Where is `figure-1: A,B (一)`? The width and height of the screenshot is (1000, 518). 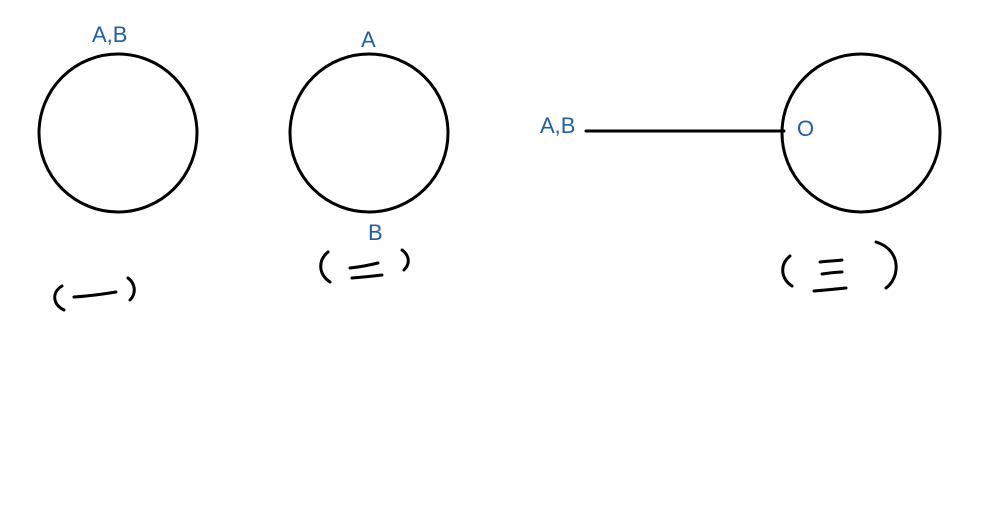
figure-1: A,B (一) is located at coordinates (118, 167).